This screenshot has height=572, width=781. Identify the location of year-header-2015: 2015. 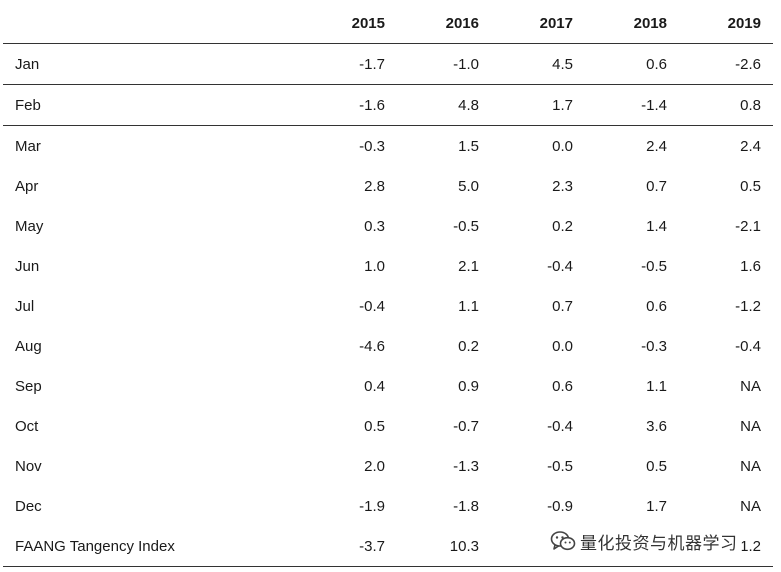
(350, 23).